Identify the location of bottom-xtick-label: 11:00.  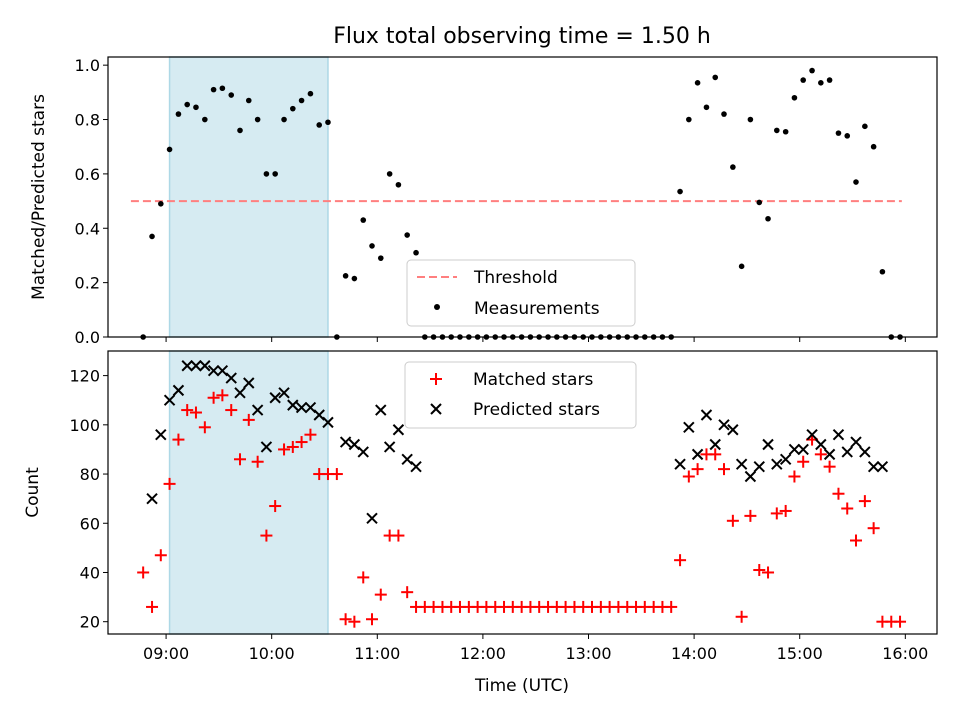
(377, 653).